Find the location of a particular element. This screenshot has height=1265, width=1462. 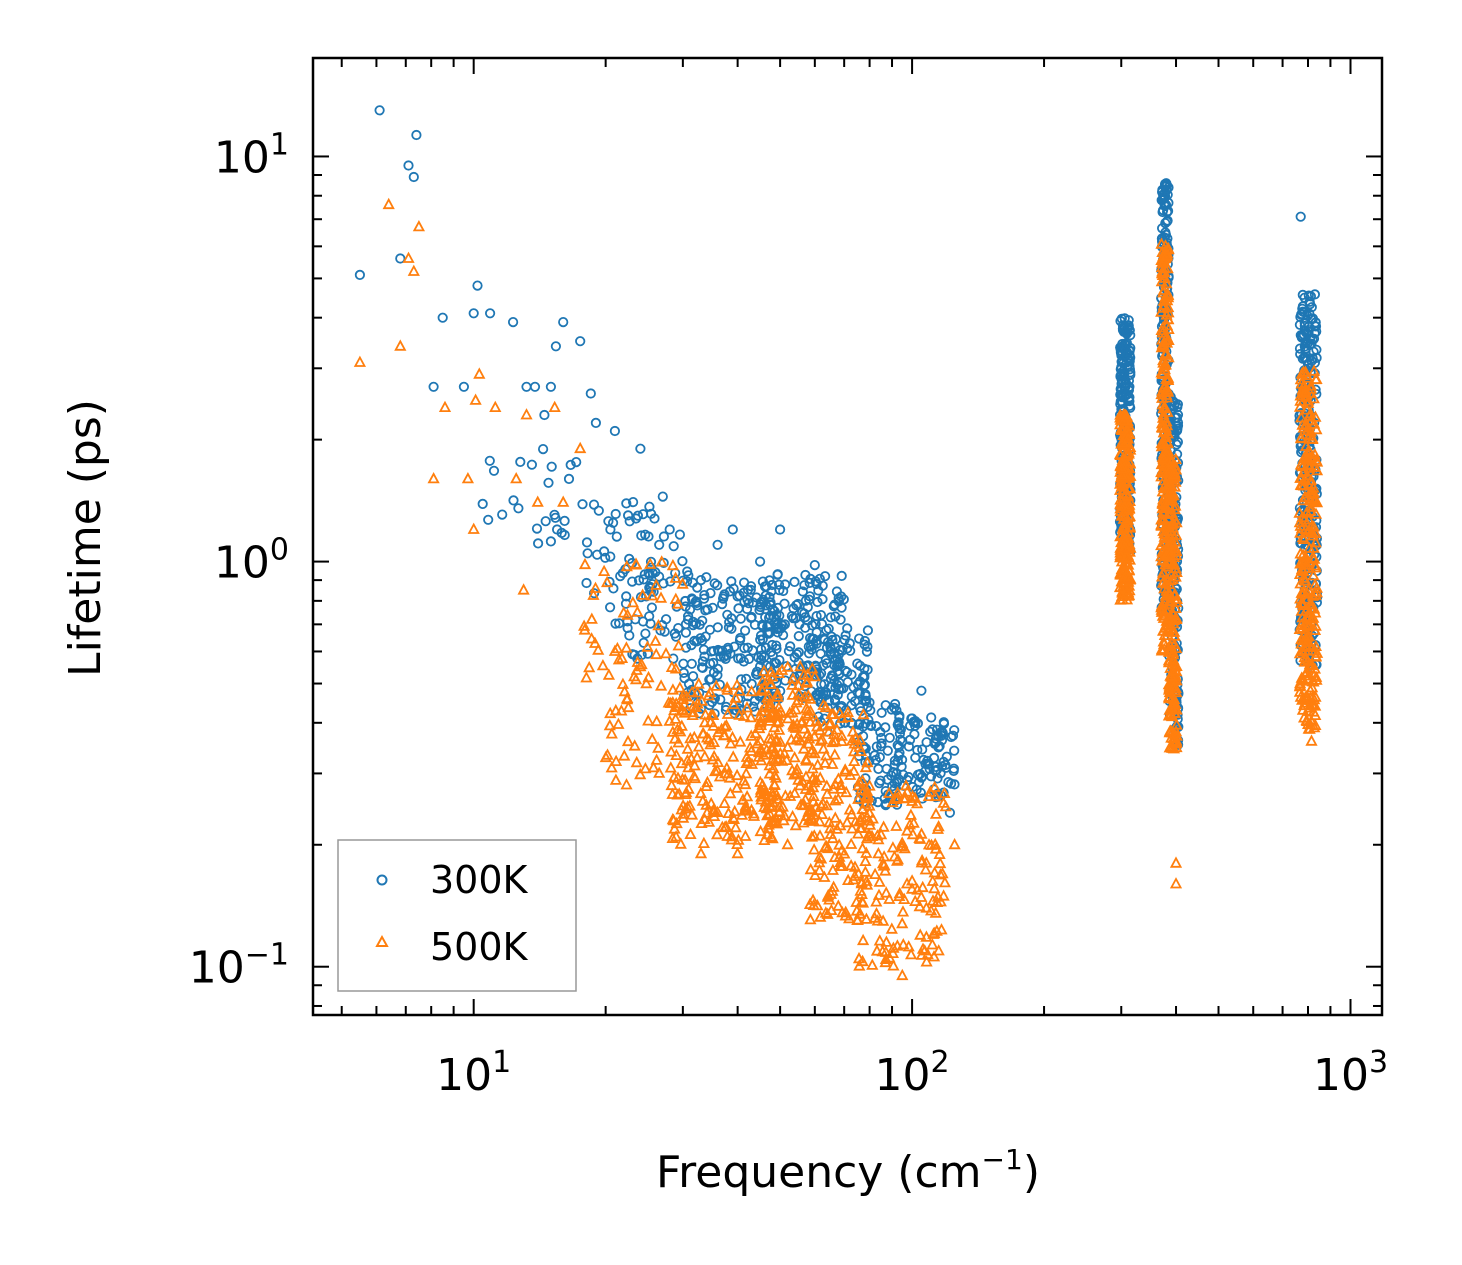

x-tick-base: 10 is located at coordinates (1341, 1075).